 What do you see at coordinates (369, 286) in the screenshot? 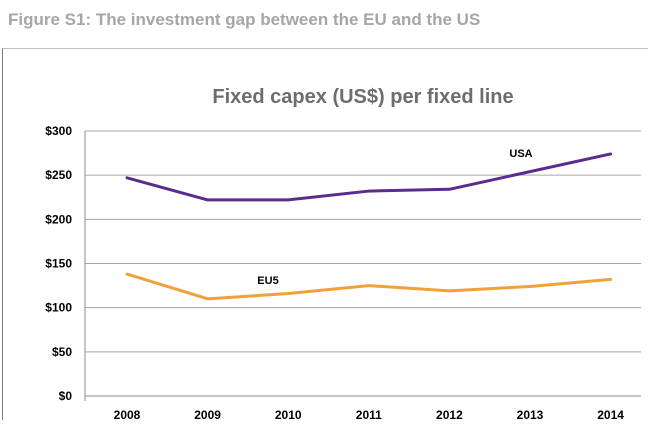
I see `series-line-eu5` at bounding box center [369, 286].